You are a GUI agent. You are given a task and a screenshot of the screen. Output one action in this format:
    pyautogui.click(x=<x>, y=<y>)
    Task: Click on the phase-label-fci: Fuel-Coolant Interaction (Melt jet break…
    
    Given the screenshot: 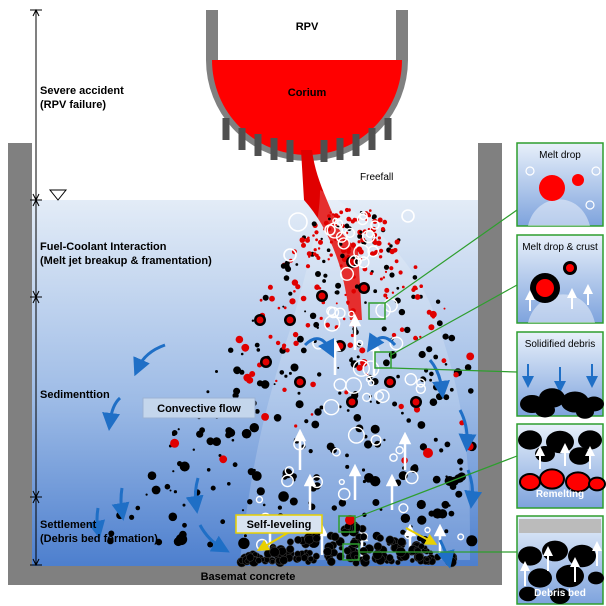 What is the action you would take?
    pyautogui.click(x=126, y=254)
    